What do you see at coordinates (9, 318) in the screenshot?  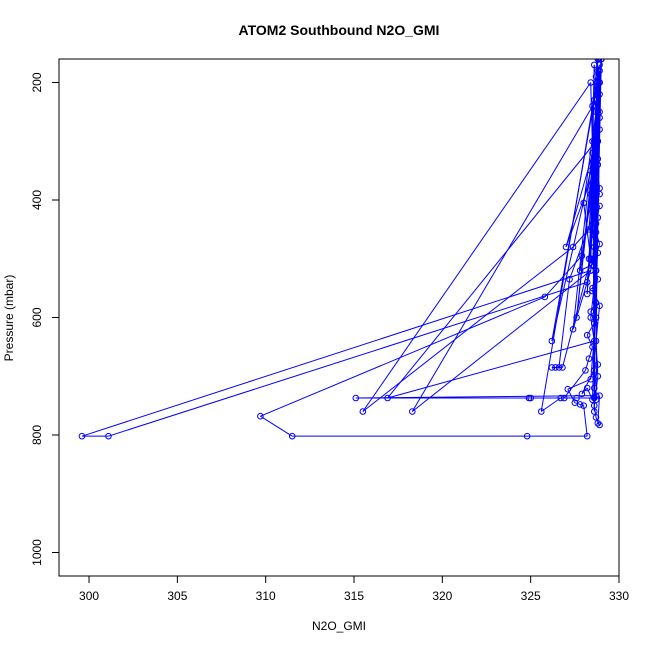 I see `y-axis-label: Pressure (mbar)` at bounding box center [9, 318].